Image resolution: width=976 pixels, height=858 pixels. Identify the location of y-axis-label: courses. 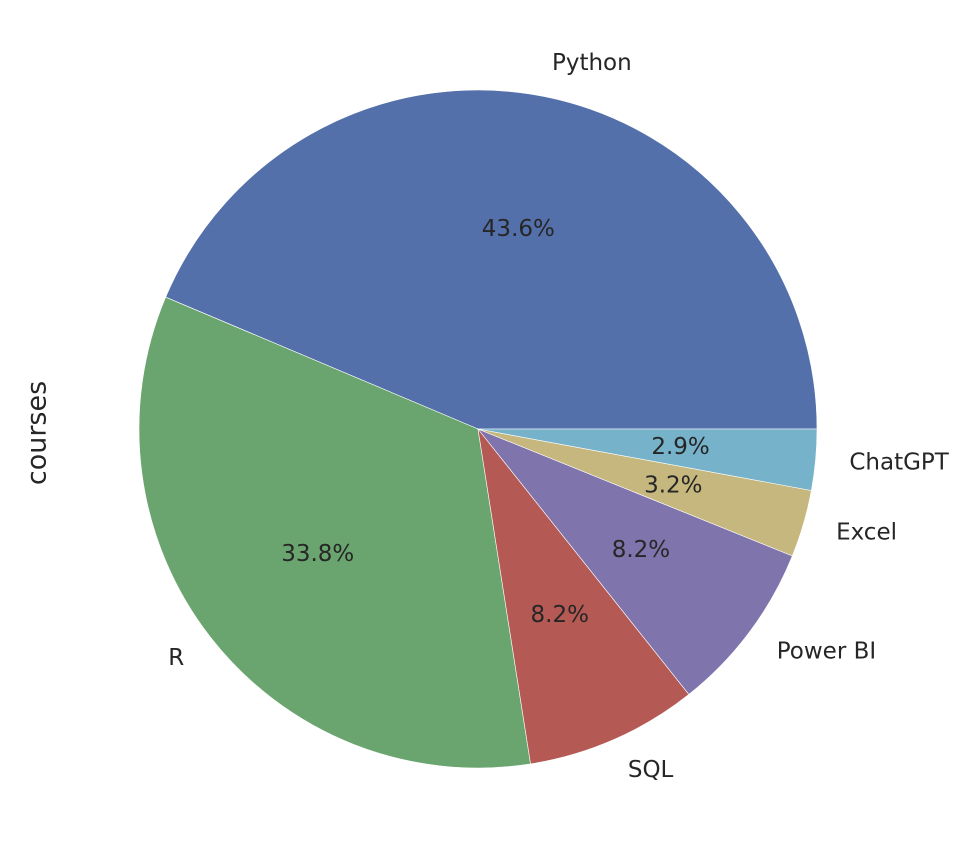
(37, 433).